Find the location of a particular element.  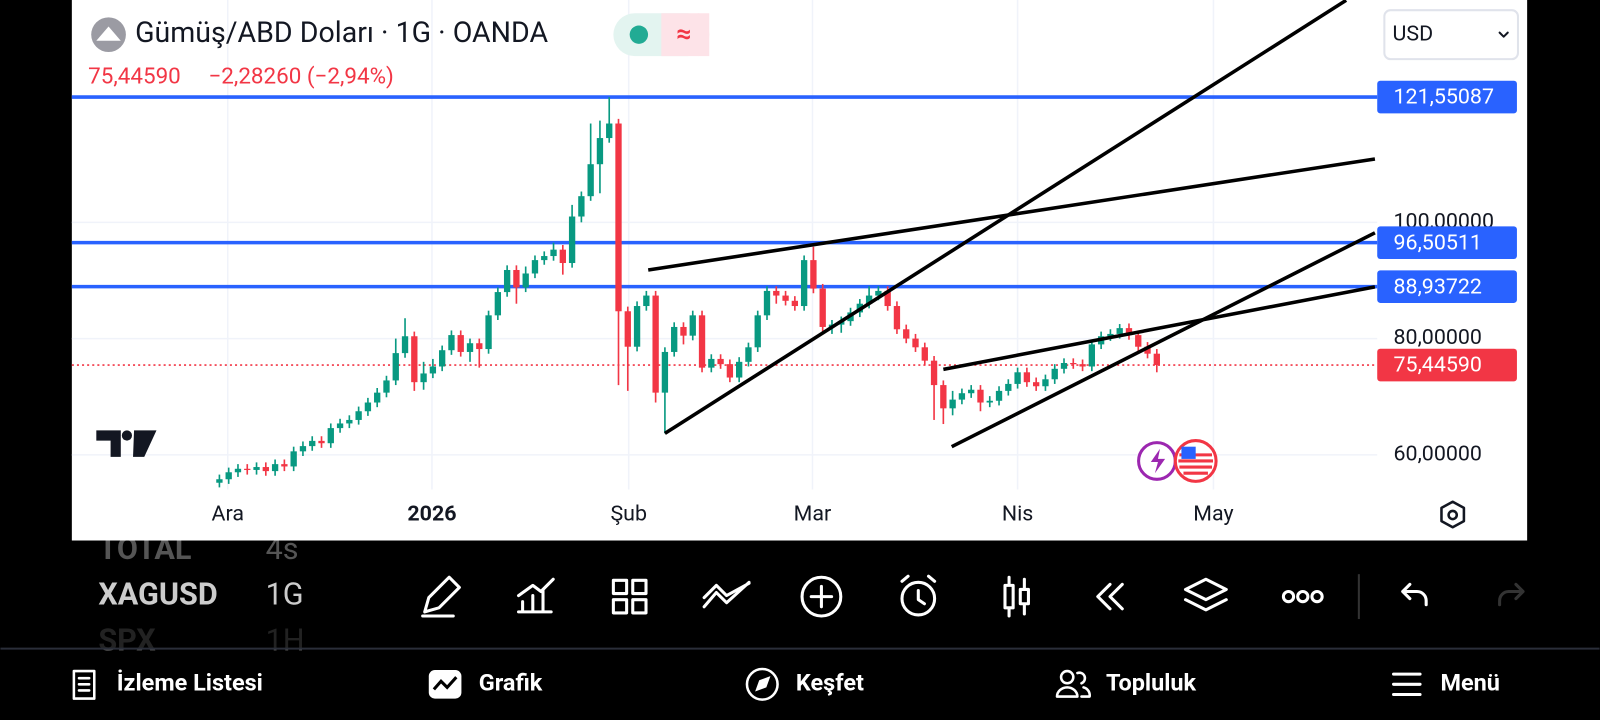

replay-tool is located at coordinates (1110, 596).